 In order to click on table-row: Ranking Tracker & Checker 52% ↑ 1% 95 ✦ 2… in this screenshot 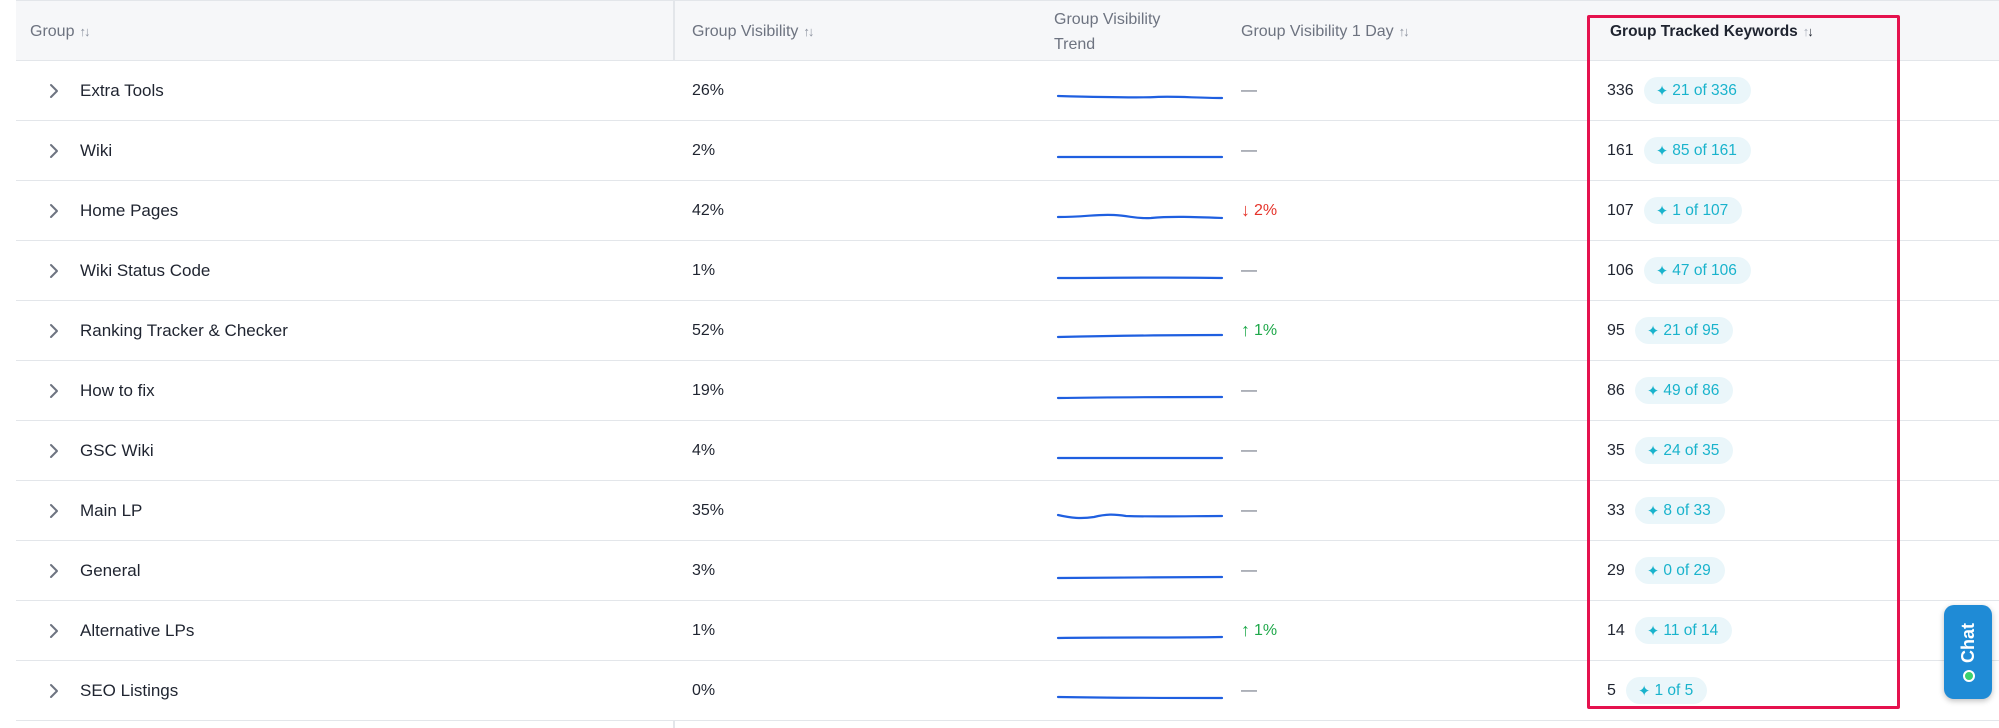, I will do `click(1007, 331)`.